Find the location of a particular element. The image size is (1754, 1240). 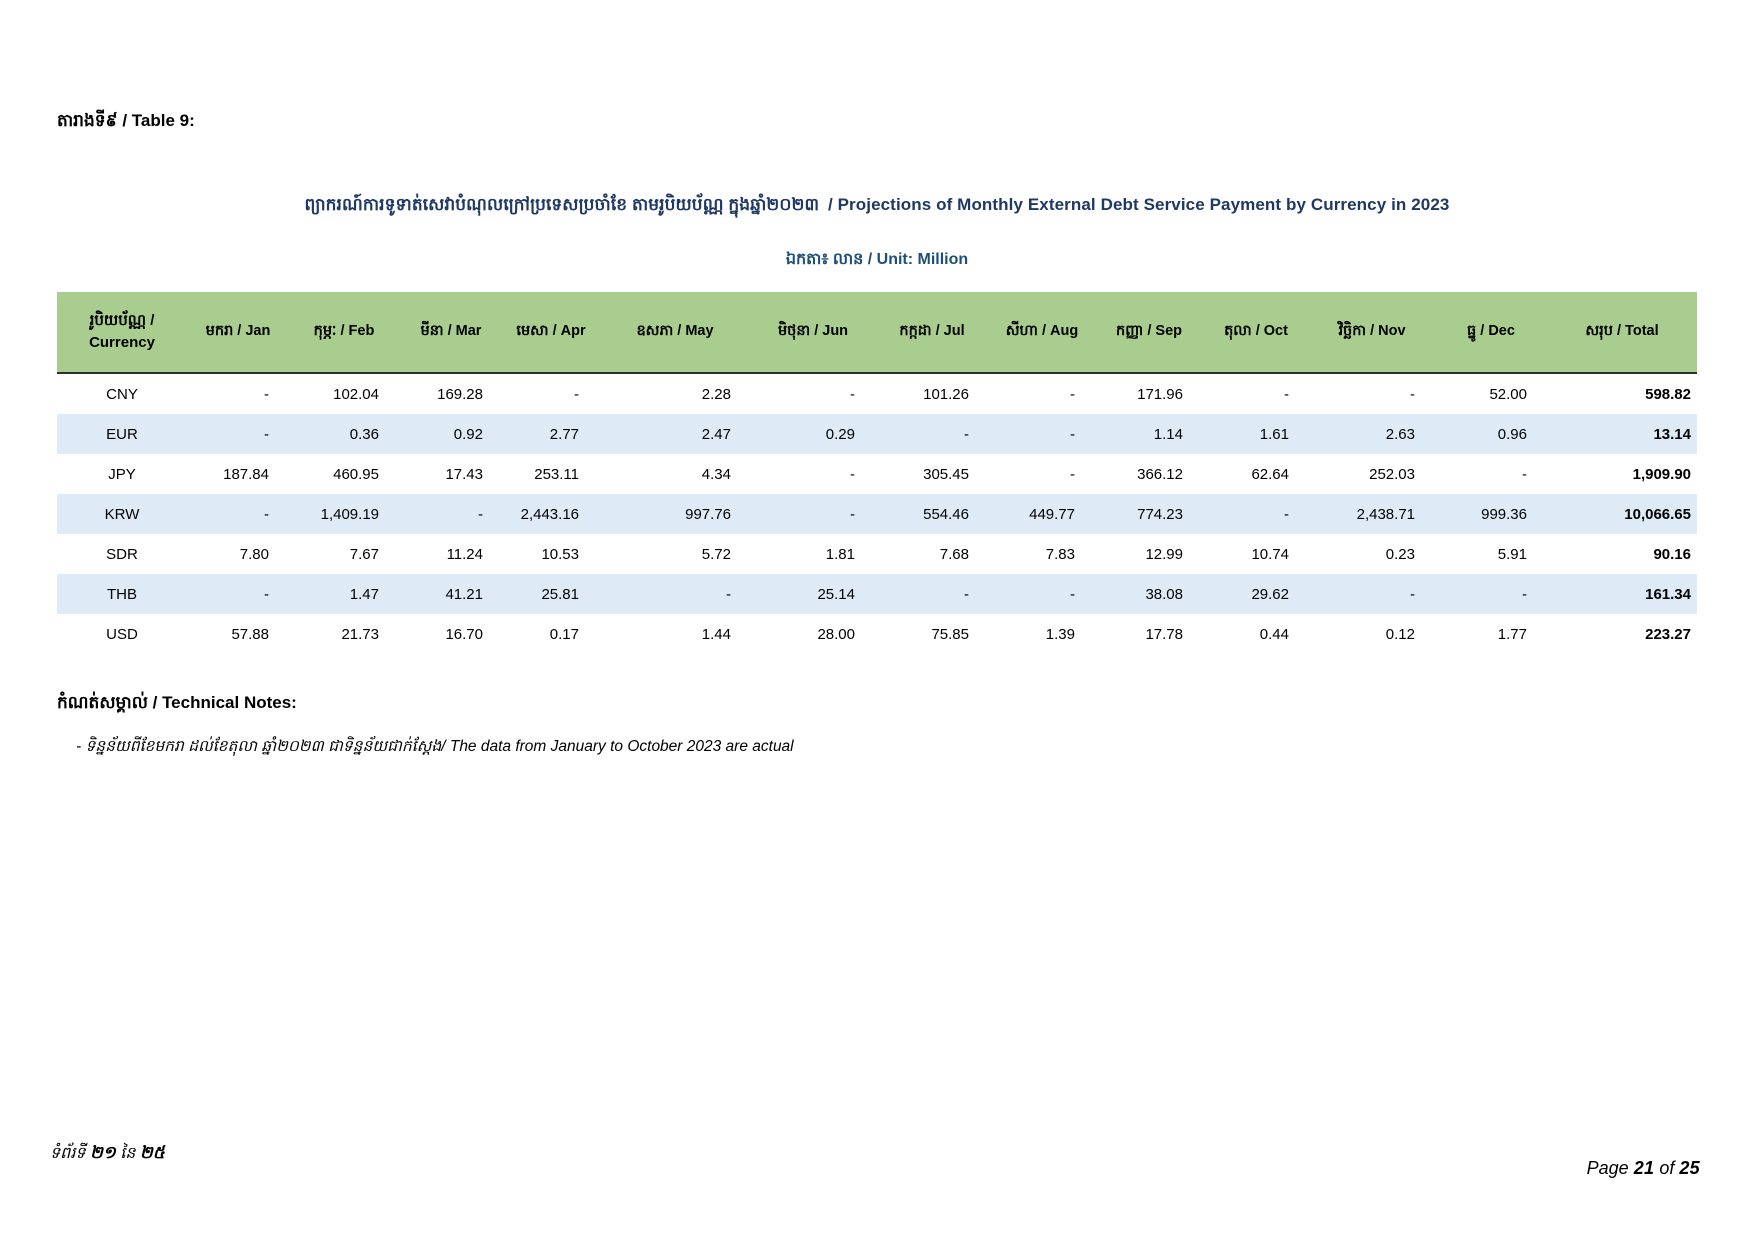

month-value-cell: 1.44 is located at coordinates (716, 634).